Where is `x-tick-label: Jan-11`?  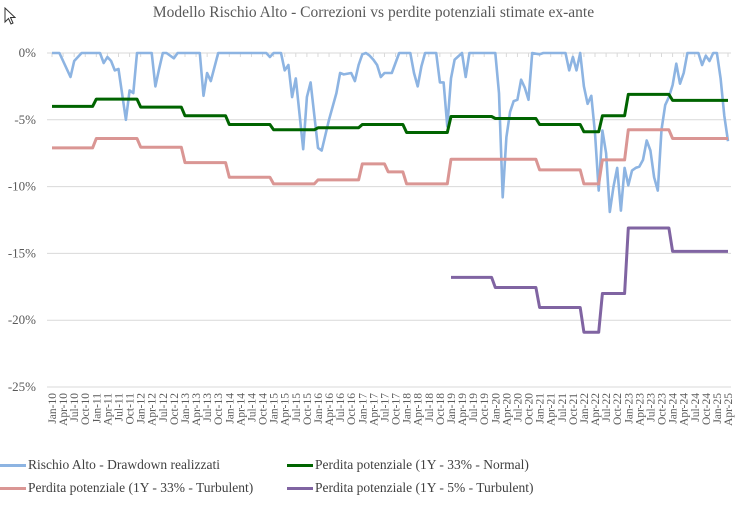 x-tick-label: Jan-11 is located at coordinates (97, 408).